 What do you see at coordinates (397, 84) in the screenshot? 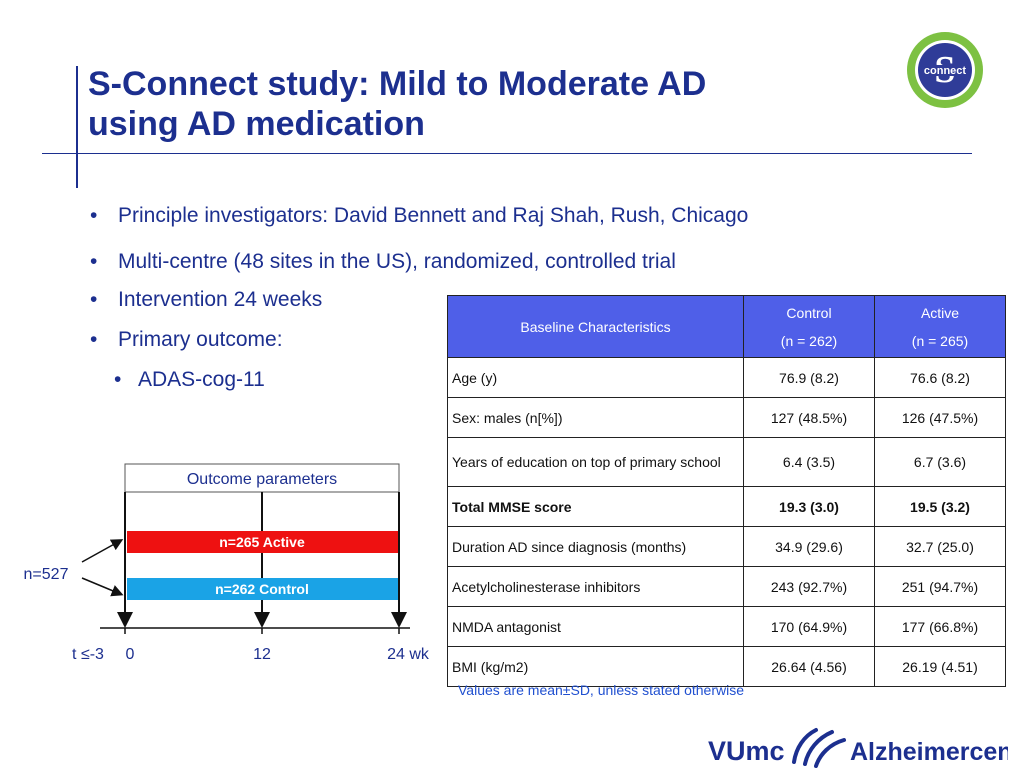
I see `title-line-1: S-Connect study: Mild to Moderate AD` at bounding box center [397, 84].